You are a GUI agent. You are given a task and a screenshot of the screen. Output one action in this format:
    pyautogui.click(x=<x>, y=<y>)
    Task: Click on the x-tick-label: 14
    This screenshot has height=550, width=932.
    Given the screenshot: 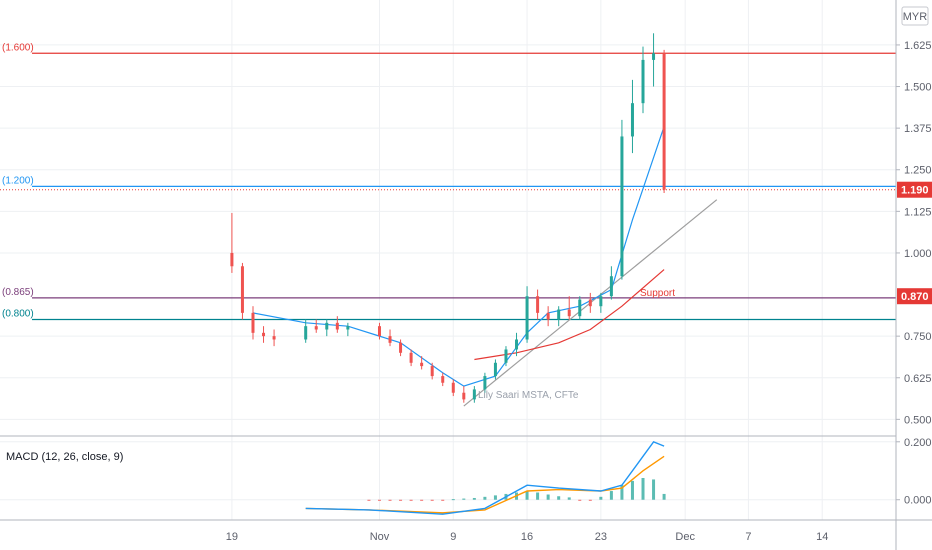 What is the action you would take?
    pyautogui.click(x=822, y=537)
    